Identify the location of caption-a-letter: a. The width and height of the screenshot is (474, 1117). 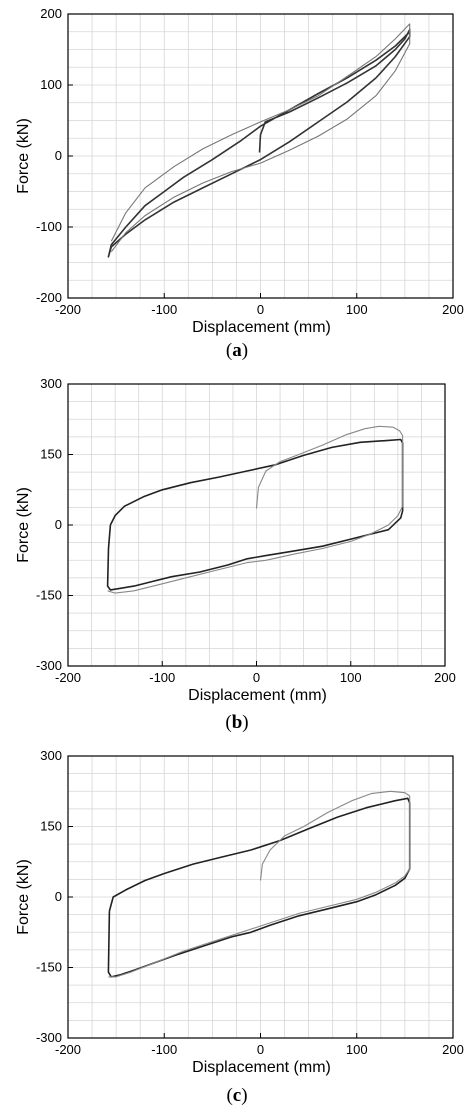
(237, 350).